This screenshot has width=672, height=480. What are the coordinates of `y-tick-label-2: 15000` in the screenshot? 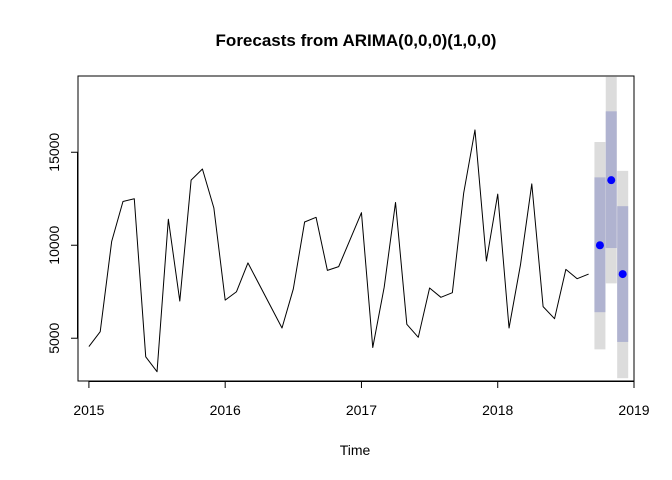 It's located at (54, 152).